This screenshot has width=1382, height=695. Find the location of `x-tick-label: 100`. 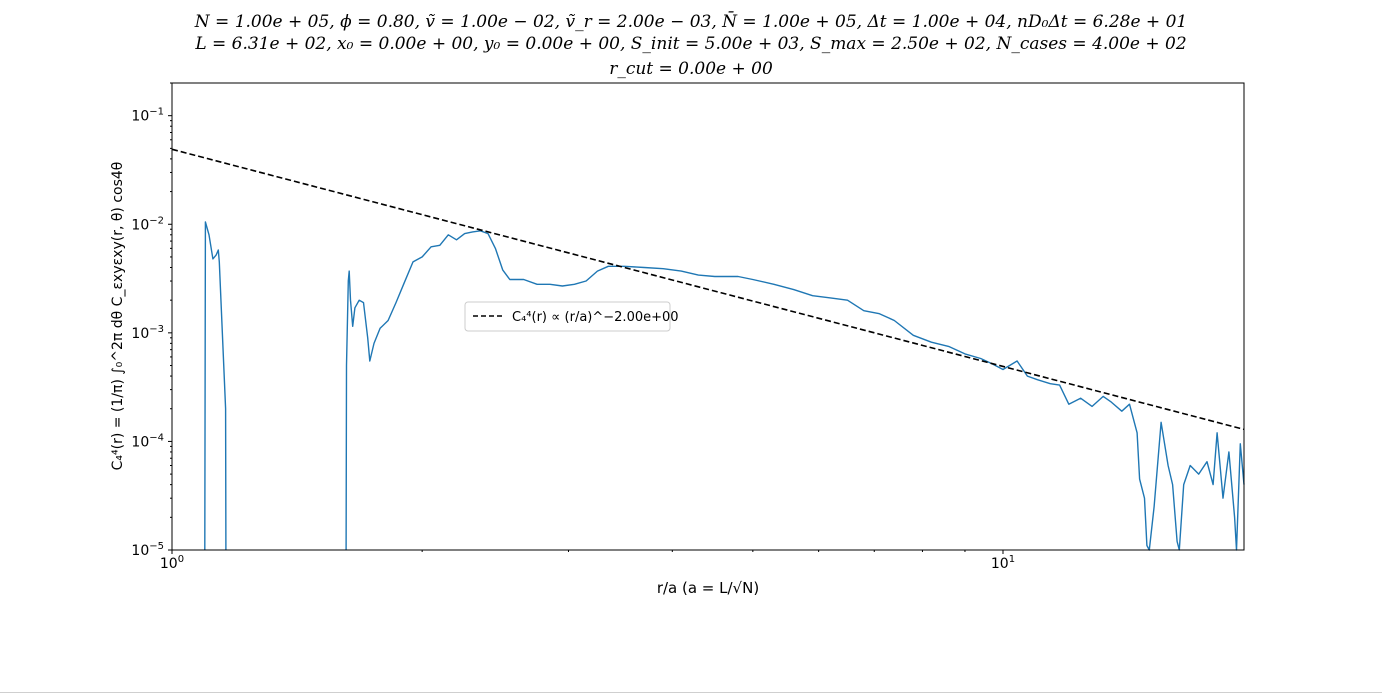

x-tick-label: 100 is located at coordinates (172, 563).